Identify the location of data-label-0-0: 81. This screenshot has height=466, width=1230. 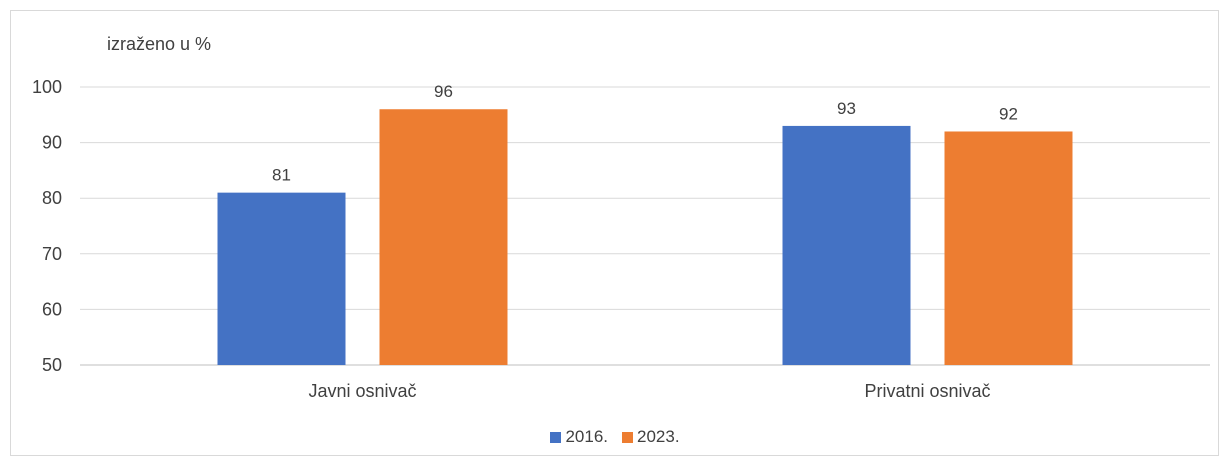
(281, 175).